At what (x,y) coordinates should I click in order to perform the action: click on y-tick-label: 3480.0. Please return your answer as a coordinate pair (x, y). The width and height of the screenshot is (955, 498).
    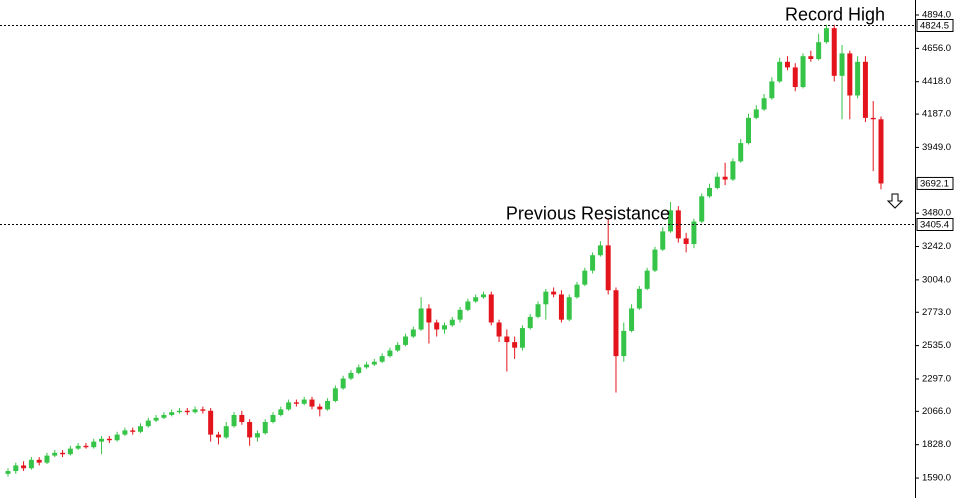
    Looking at the image, I should click on (936, 213).